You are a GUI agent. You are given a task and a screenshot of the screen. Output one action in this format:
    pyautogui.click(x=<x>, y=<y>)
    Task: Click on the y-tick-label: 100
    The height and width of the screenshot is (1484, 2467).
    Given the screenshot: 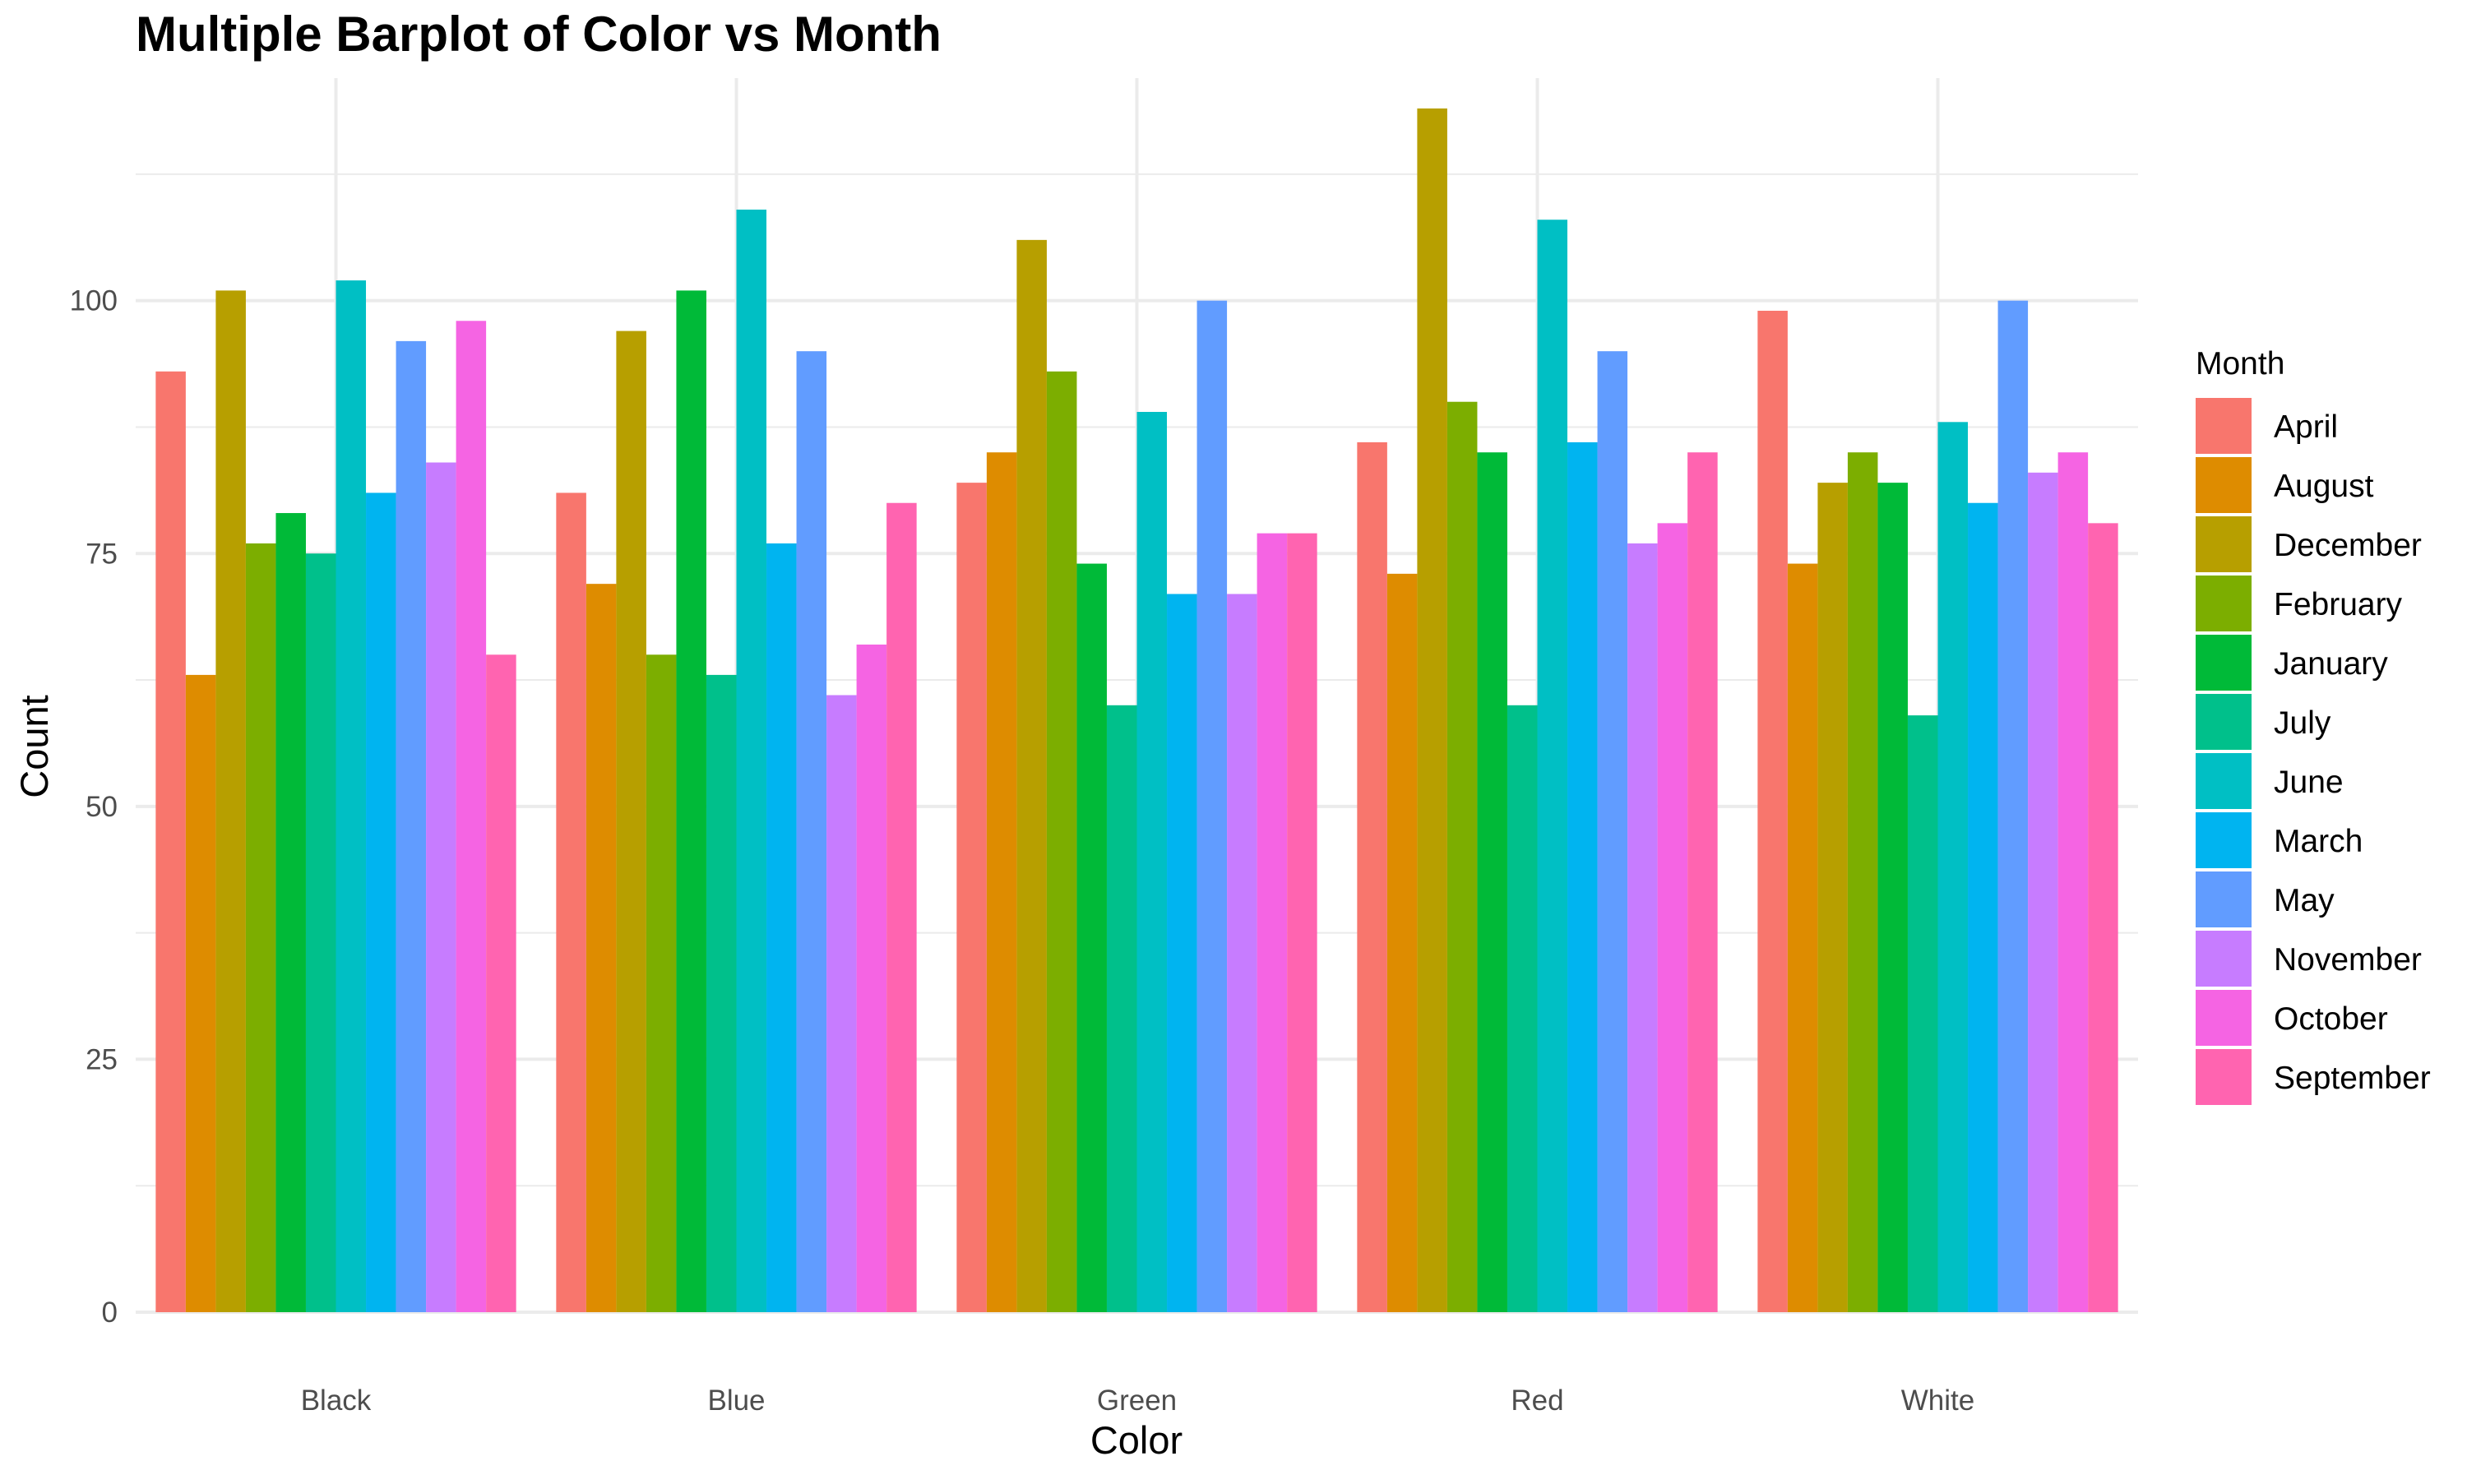 What is the action you would take?
    pyautogui.click(x=94, y=301)
    